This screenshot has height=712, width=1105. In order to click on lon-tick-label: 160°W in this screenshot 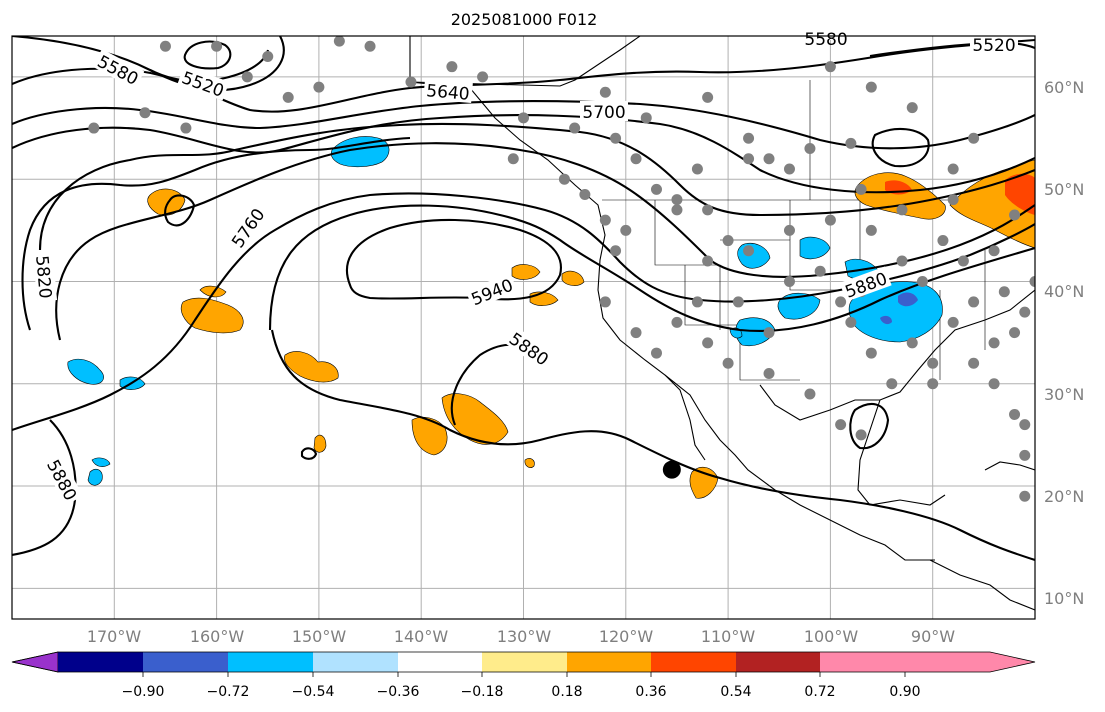, I will do `click(217, 636)`.